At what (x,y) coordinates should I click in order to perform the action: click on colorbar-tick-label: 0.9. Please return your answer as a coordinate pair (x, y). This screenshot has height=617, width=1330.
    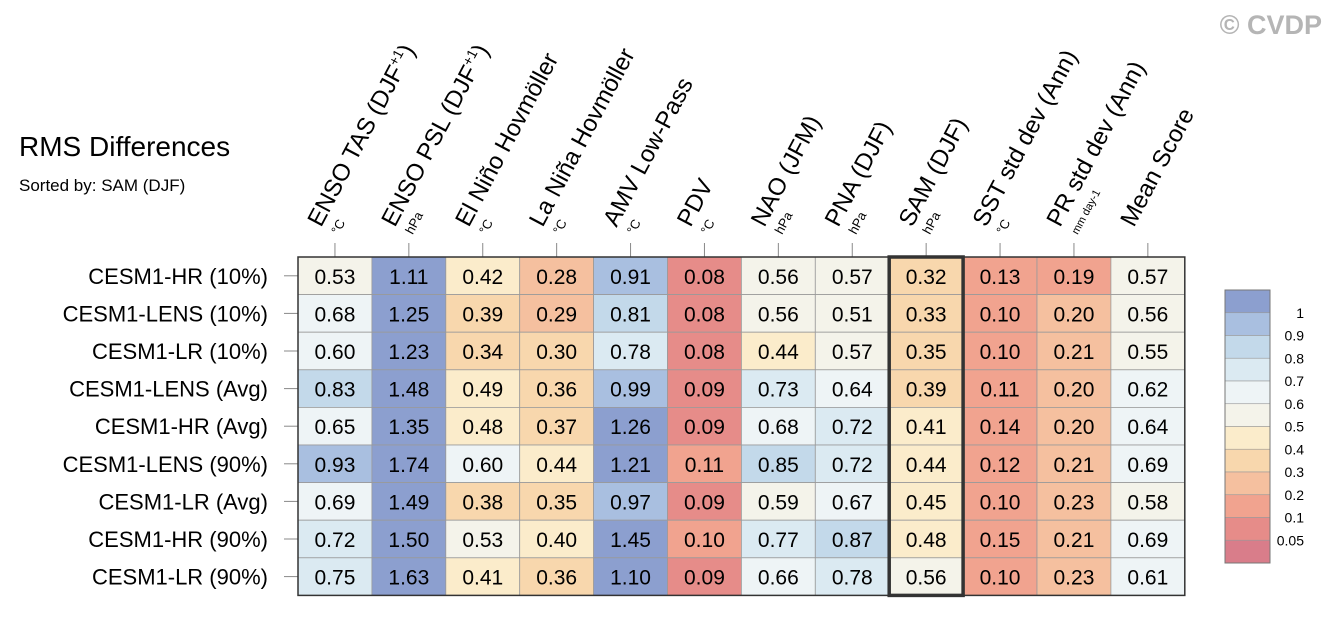
    Looking at the image, I should click on (1295, 336).